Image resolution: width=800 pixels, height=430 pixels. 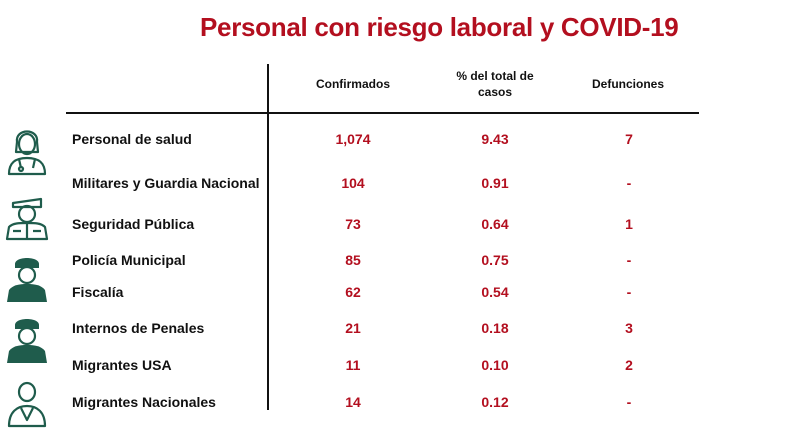 I want to click on table-row: Personal de salud 1,074 9.43 7, so click(x=400, y=139).